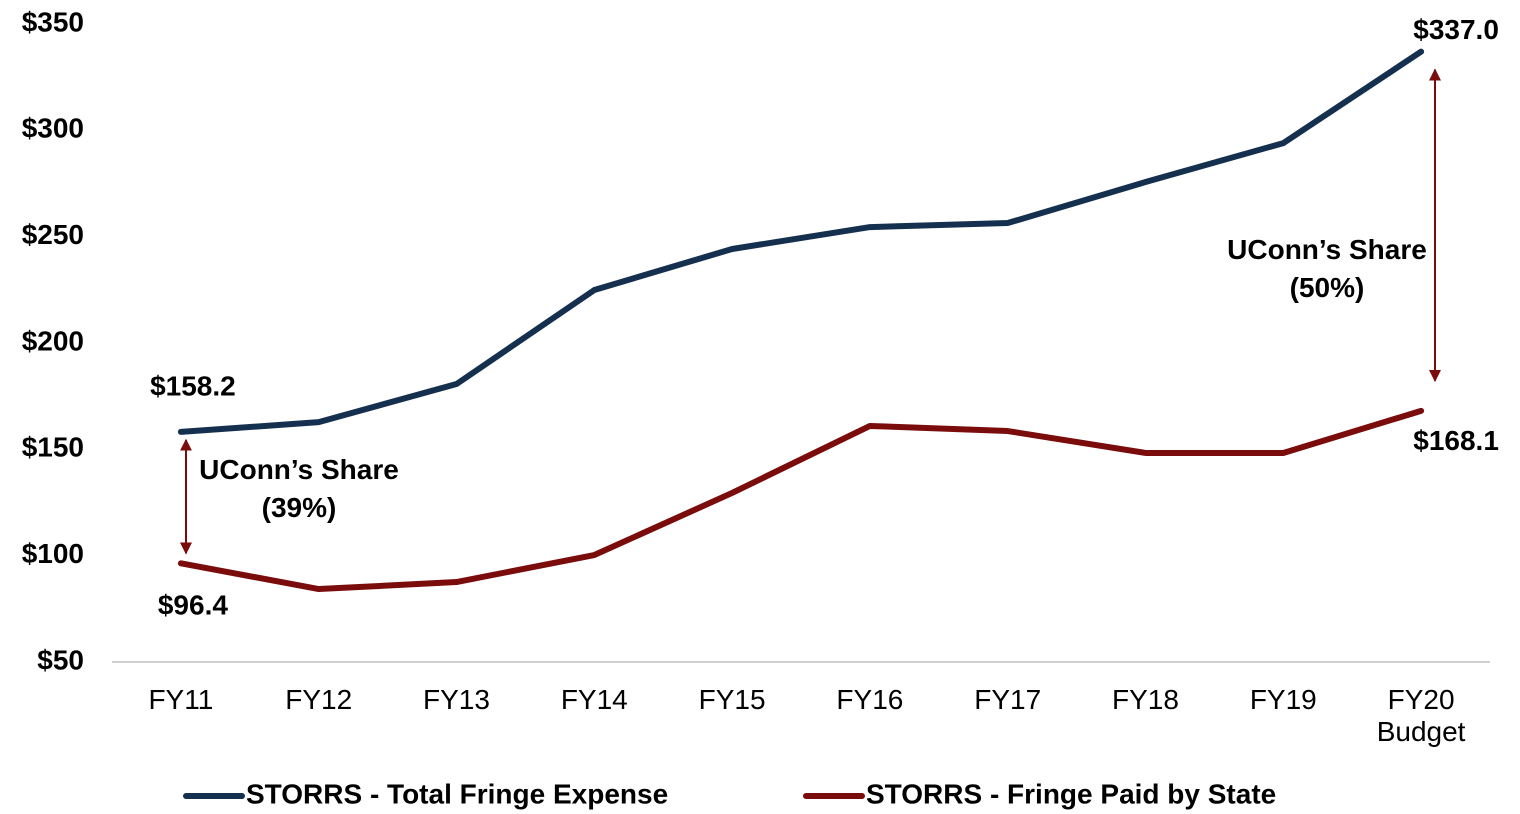 The width and height of the screenshot is (1520, 814). What do you see at coordinates (53, 340) in the screenshot?
I see `y-tick-label: $200` at bounding box center [53, 340].